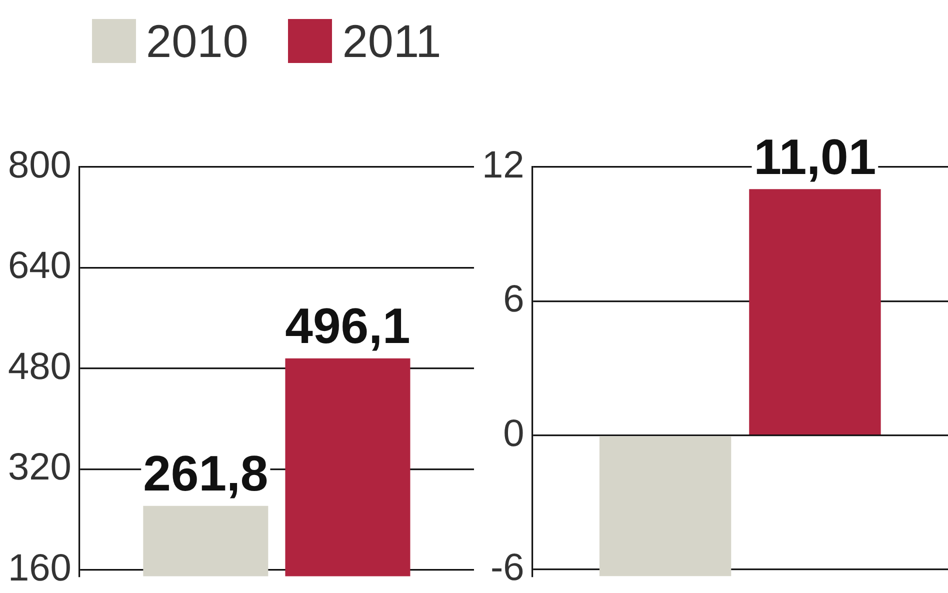 The height and width of the screenshot is (593, 948). What do you see at coordinates (815, 156) in the screenshot?
I see `text: 11,01` at bounding box center [815, 156].